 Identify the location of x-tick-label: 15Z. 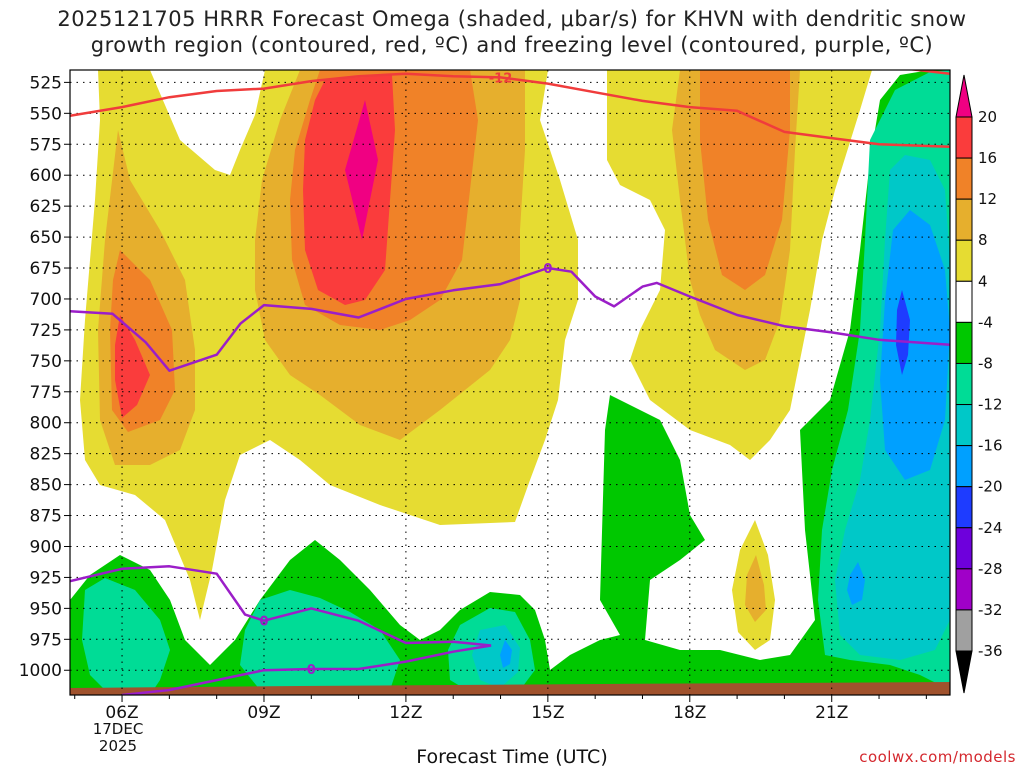
(547, 713).